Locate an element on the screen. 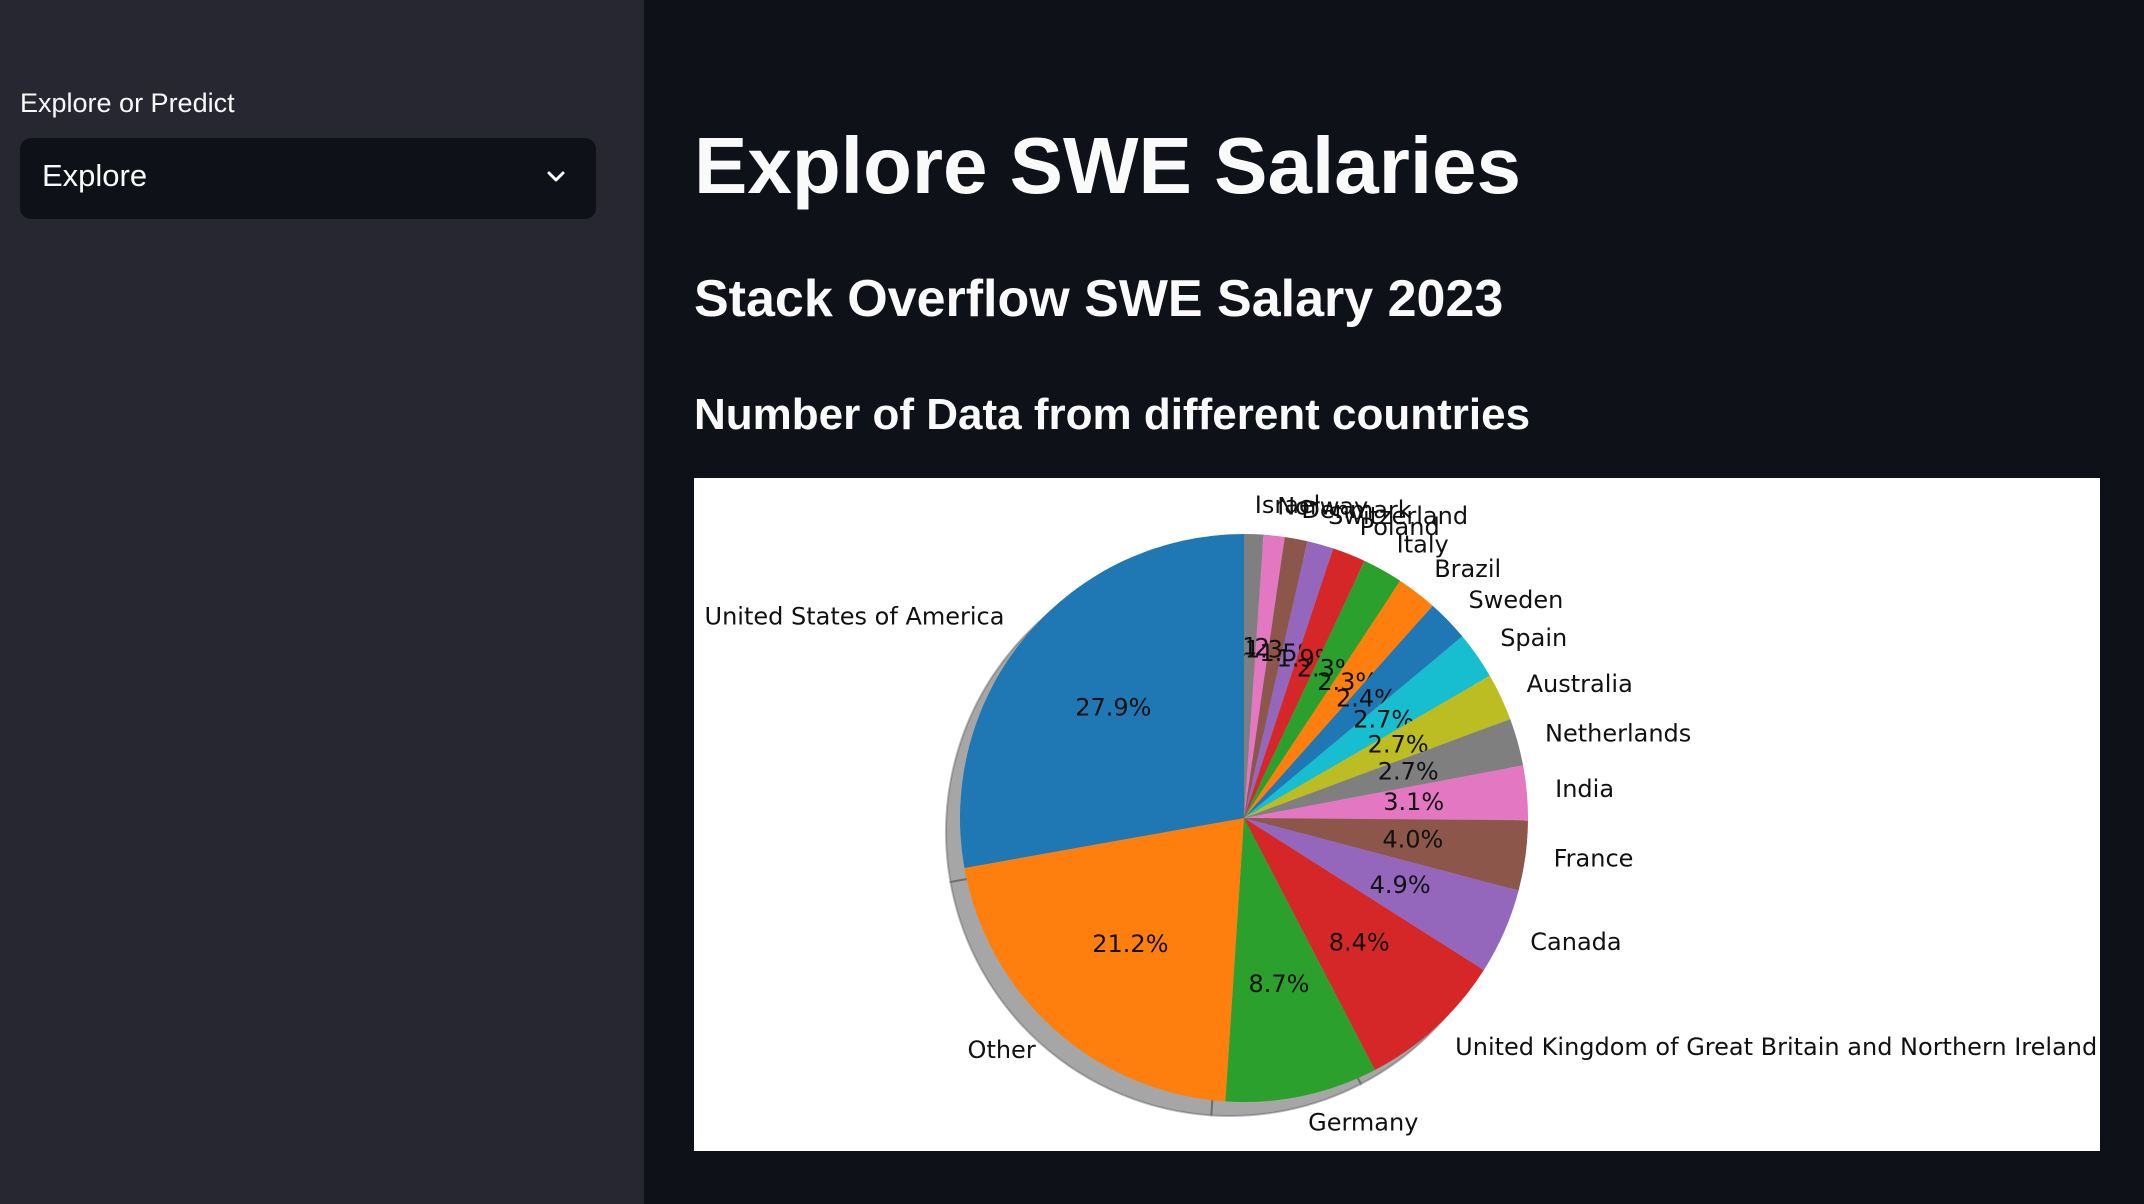 This screenshot has width=2144, height=1204. slice-label: Australia is located at coordinates (1580, 684).